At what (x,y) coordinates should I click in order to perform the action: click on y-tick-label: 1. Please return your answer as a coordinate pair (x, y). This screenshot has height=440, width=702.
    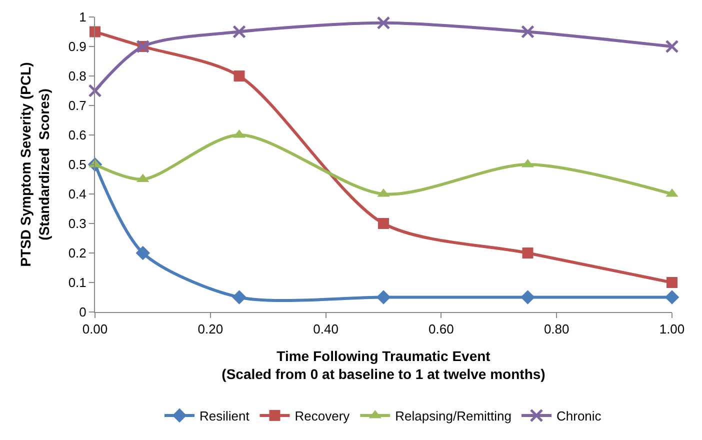
    Looking at the image, I should click on (82, 17).